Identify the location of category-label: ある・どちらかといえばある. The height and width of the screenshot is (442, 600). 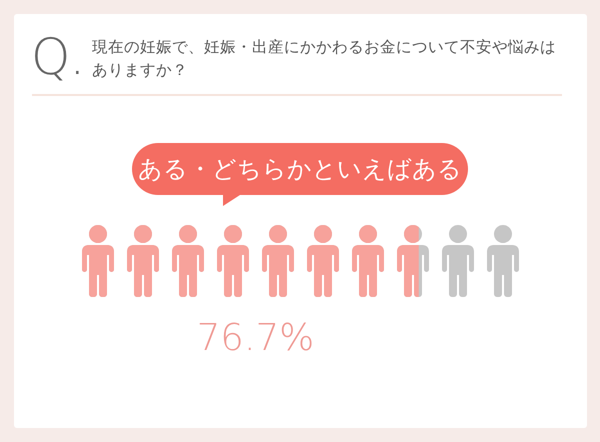
(300, 169).